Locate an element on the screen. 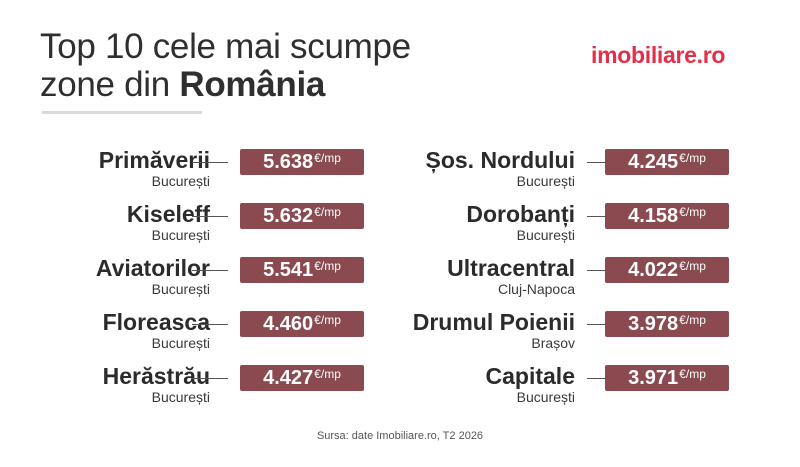 The width and height of the screenshot is (800, 467). price-value: 4.022 is located at coordinates (653, 270).